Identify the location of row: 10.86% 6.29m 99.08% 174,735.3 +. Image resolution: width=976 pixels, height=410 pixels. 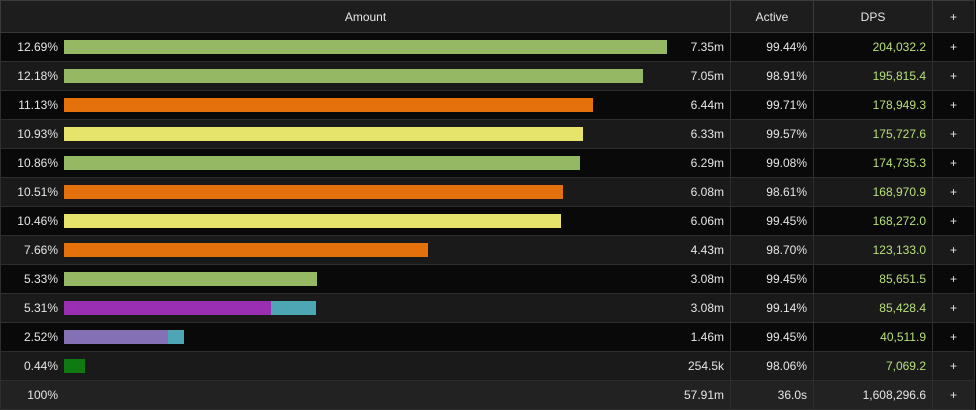
(487, 163).